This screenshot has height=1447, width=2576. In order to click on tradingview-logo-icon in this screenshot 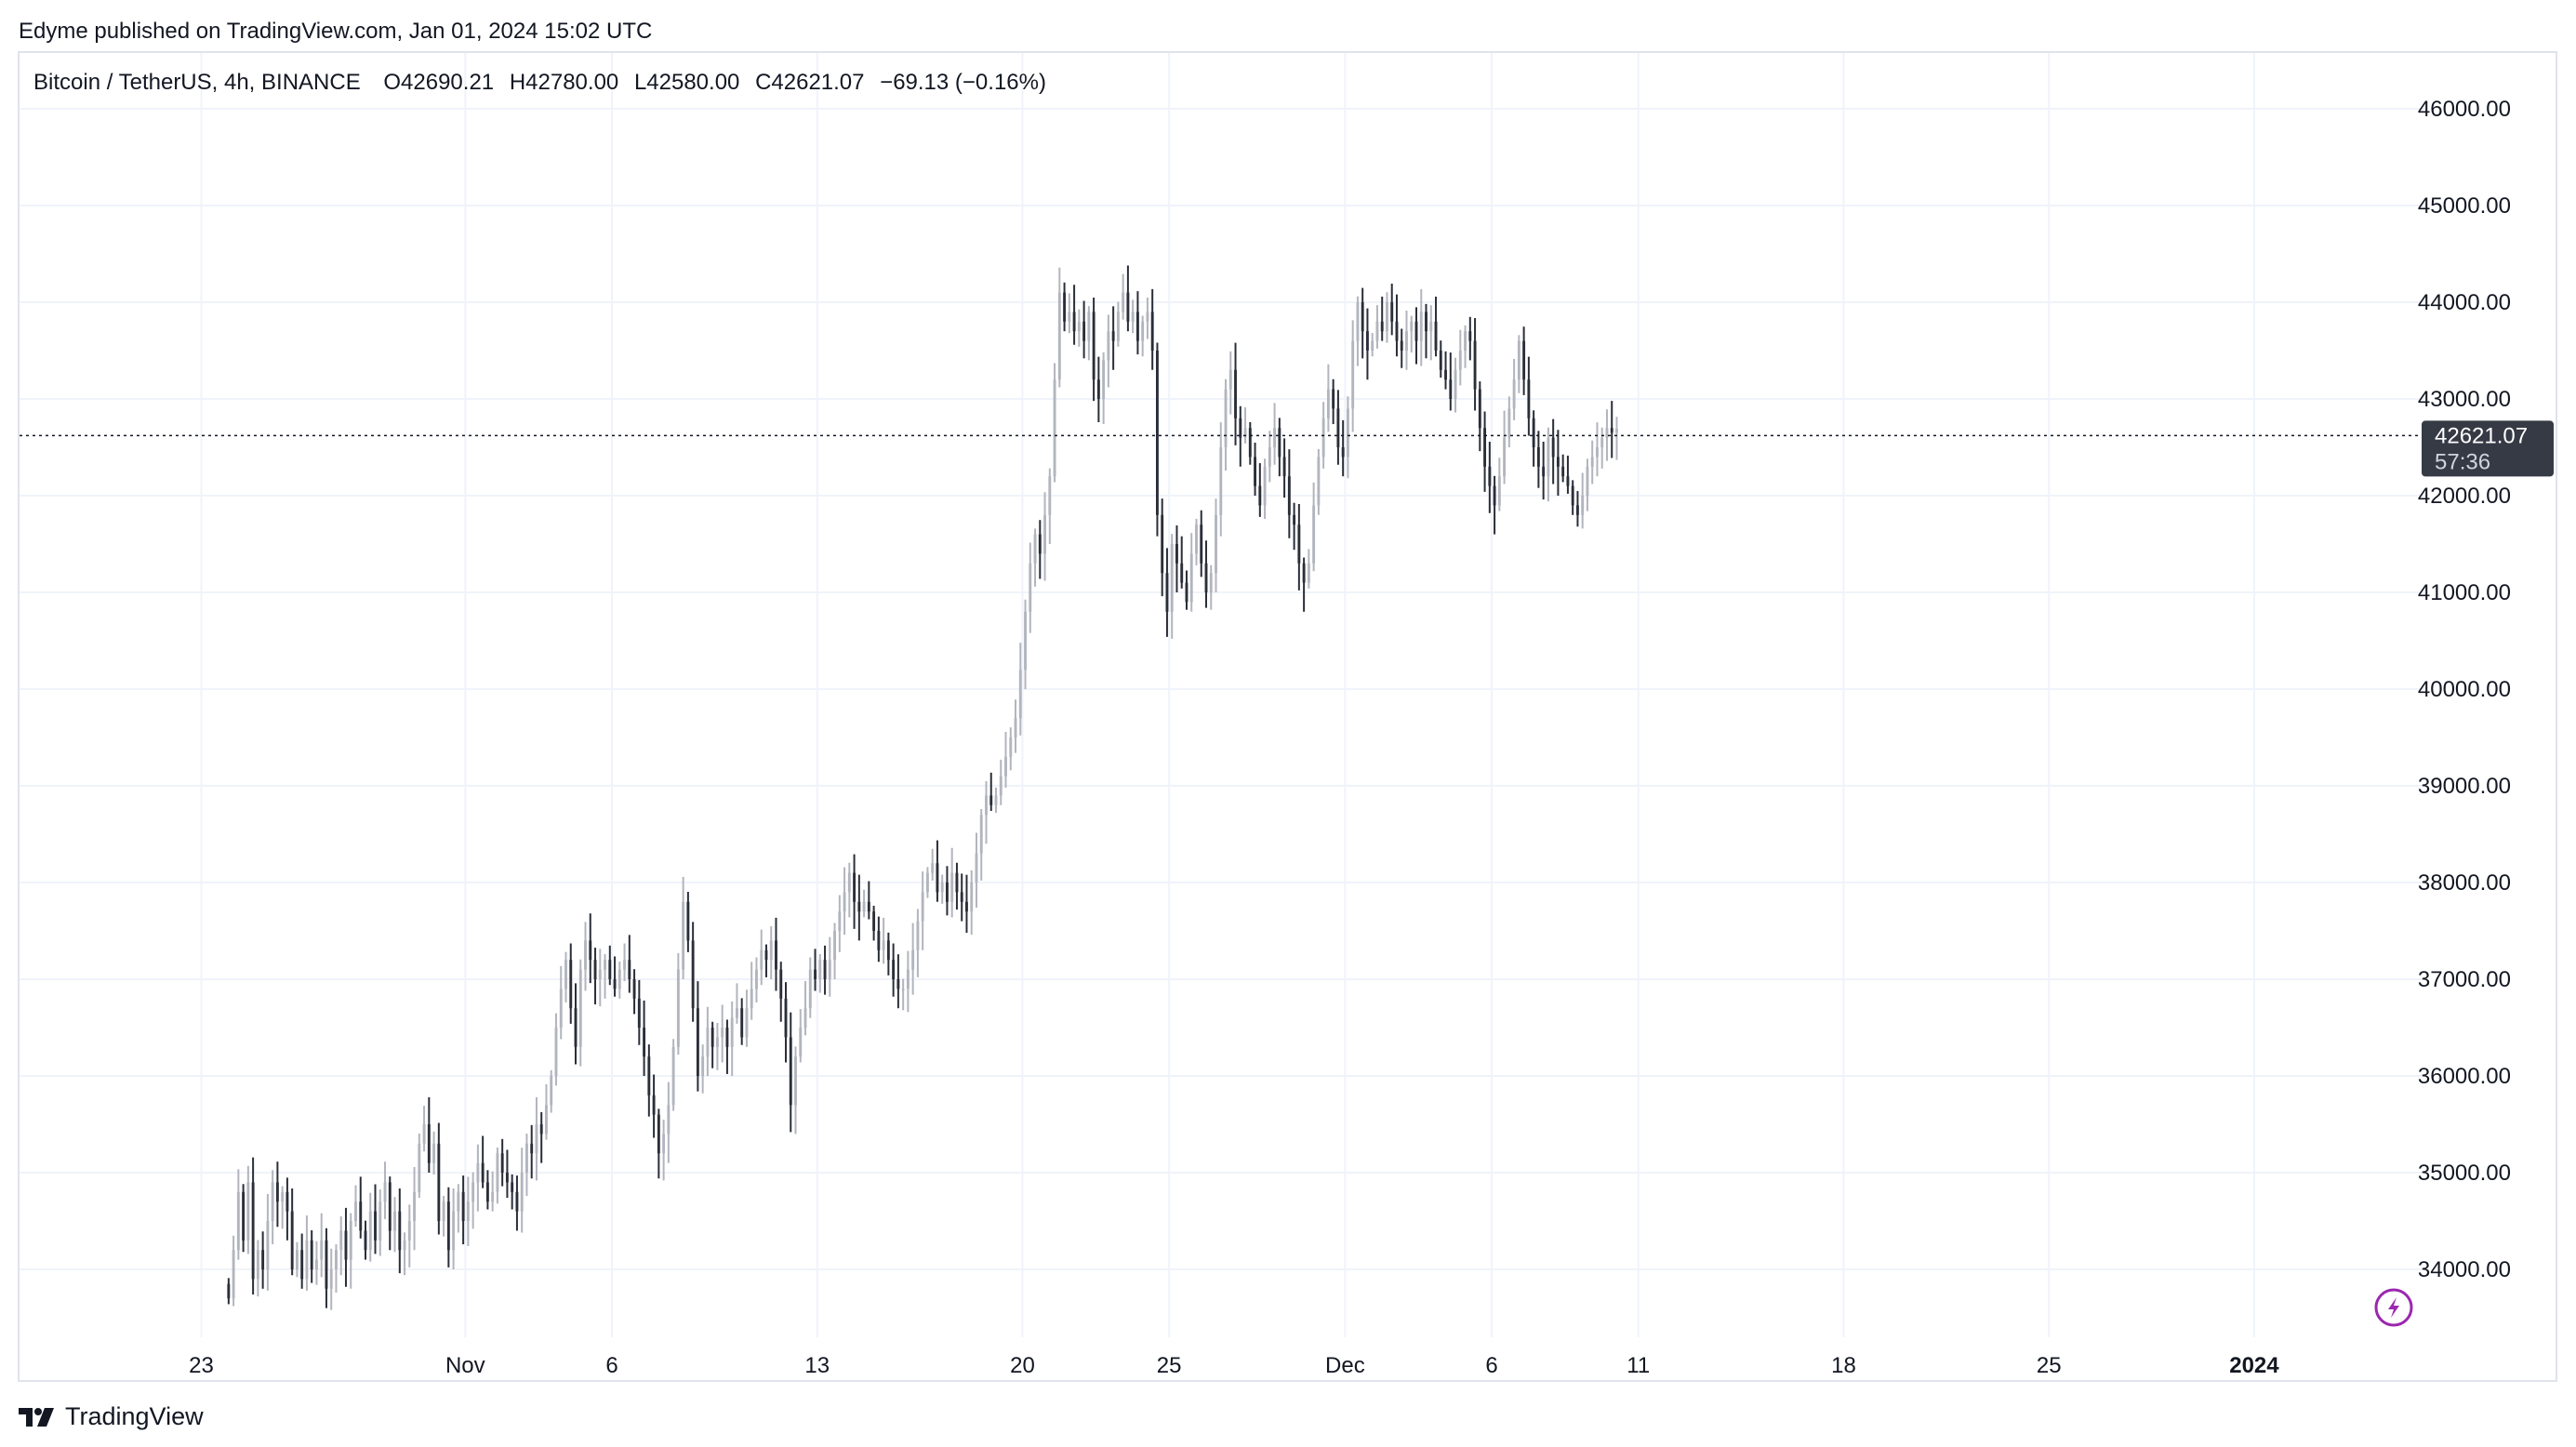, I will do `click(36, 1417)`.